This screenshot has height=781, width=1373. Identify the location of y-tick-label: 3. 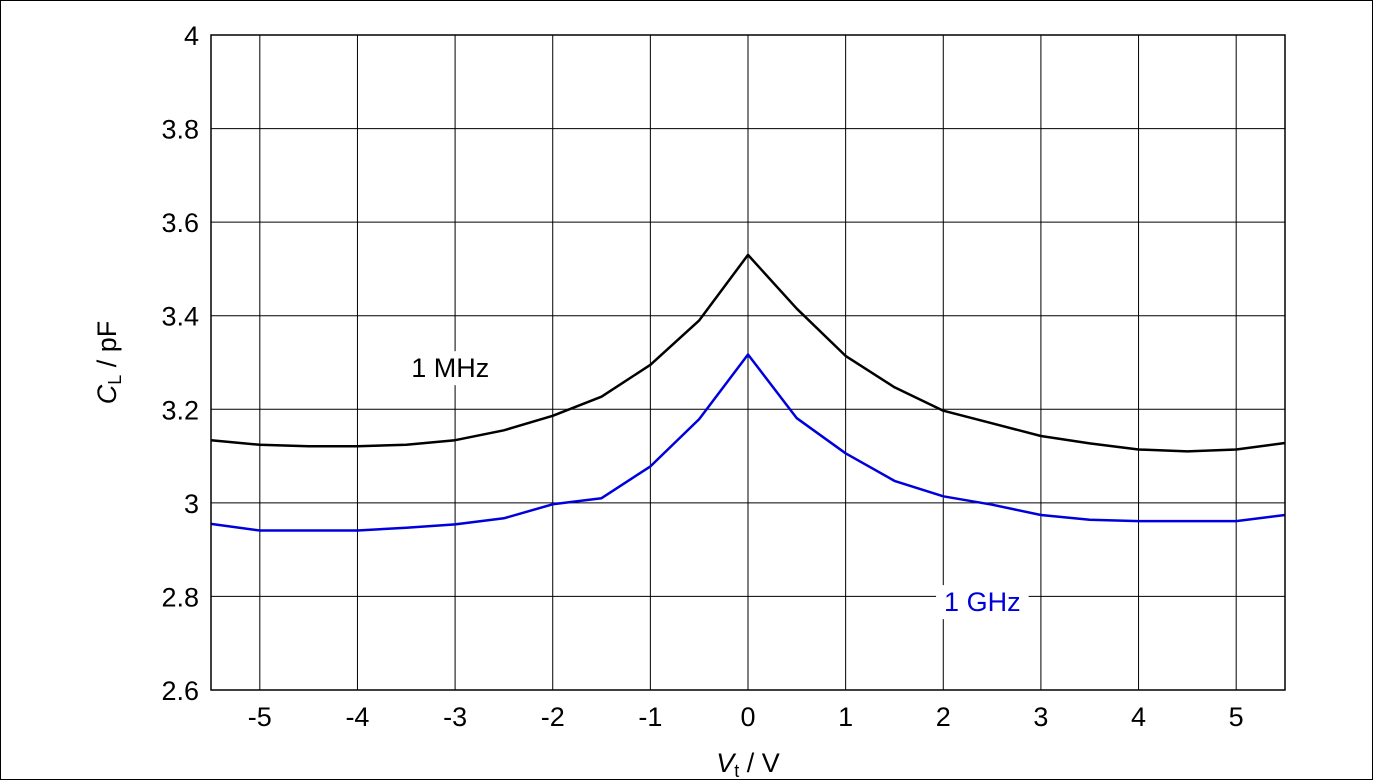
(191, 504).